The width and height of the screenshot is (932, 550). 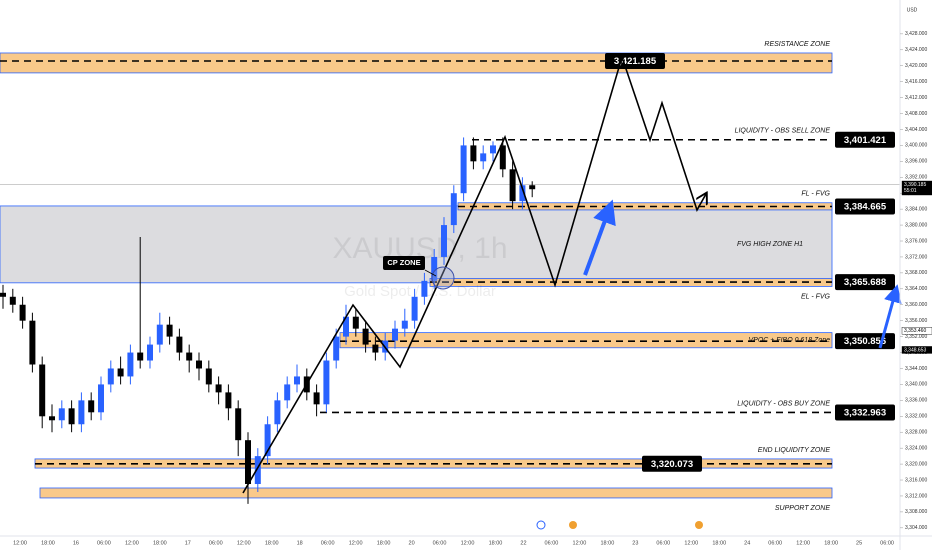 What do you see at coordinates (916, 273) in the screenshot?
I see `y-tick-label: 3,368.000` at bounding box center [916, 273].